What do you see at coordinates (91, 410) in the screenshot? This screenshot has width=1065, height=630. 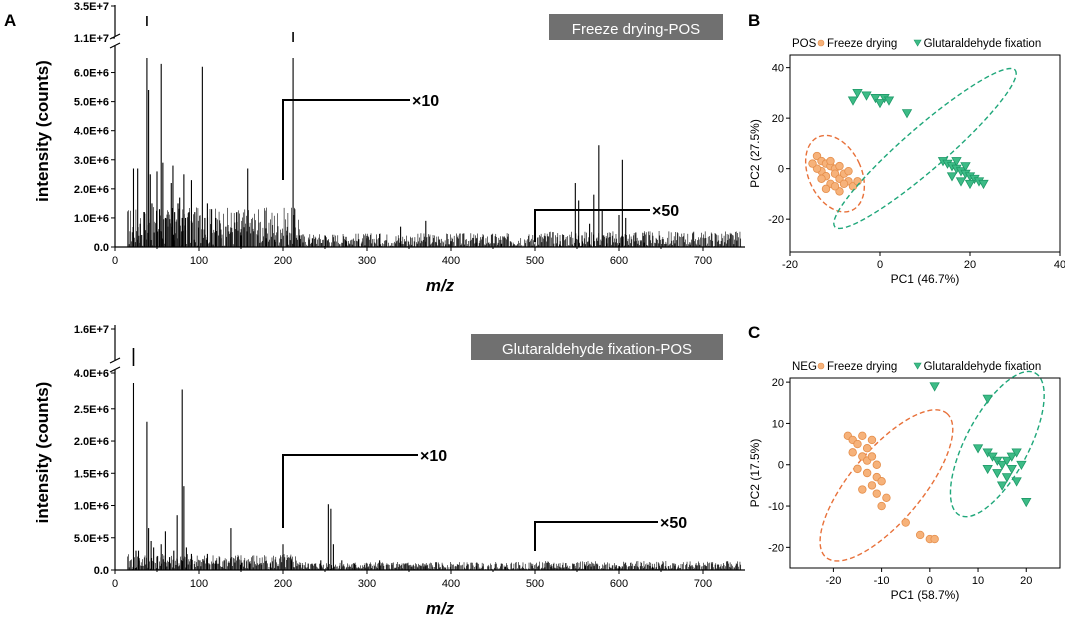 I see `y-tick-label: 2.5E+6` at bounding box center [91, 410].